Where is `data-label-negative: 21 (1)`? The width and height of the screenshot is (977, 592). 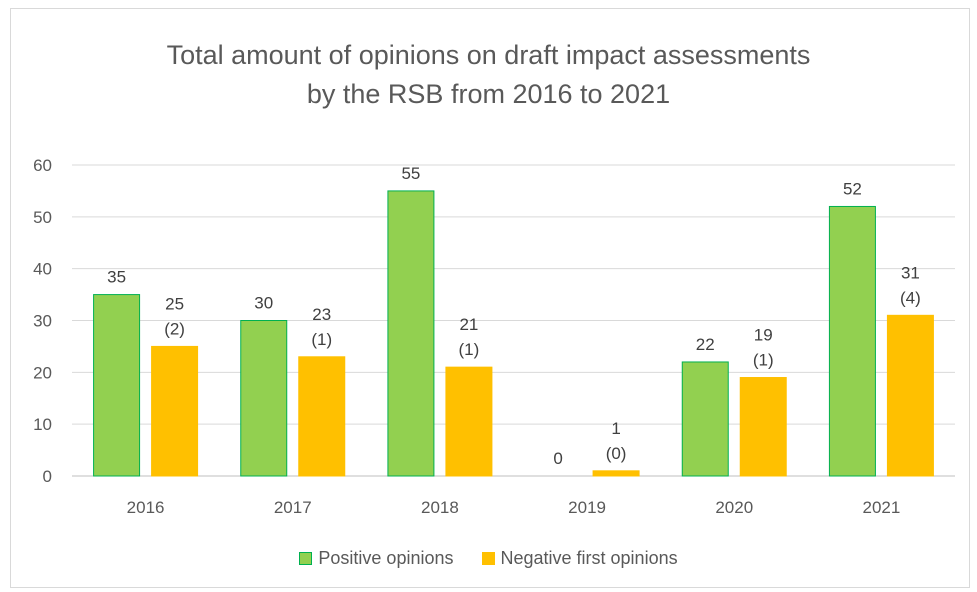
data-label-negative: 21 (1) is located at coordinates (469, 337).